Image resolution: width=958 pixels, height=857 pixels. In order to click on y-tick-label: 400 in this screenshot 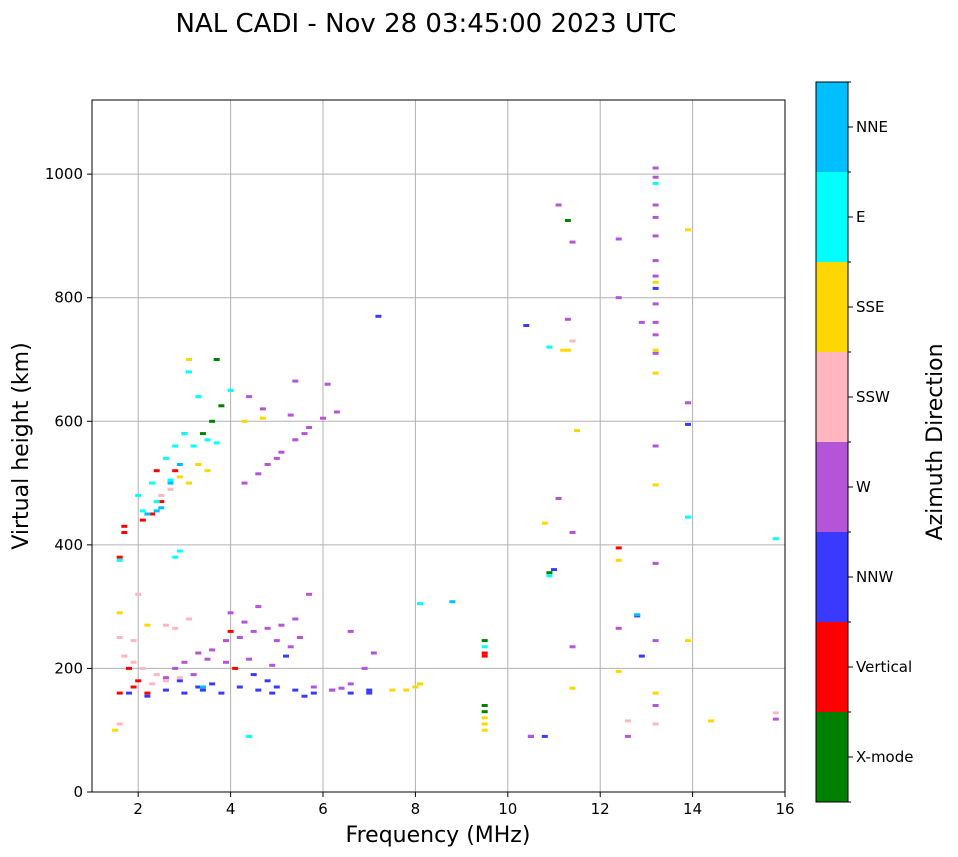, I will do `click(68, 545)`.